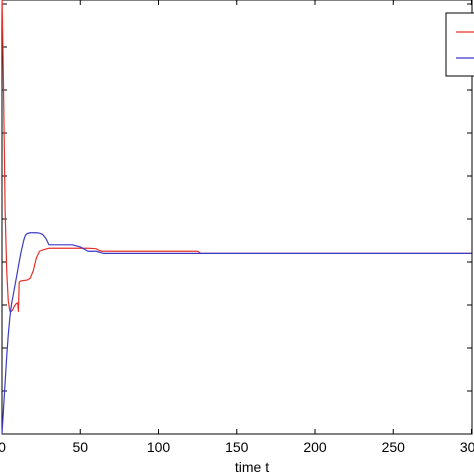 Image resolution: width=474 pixels, height=474 pixels. What do you see at coordinates (3, 447) in the screenshot?
I see `x-tick-label: 0` at bounding box center [3, 447].